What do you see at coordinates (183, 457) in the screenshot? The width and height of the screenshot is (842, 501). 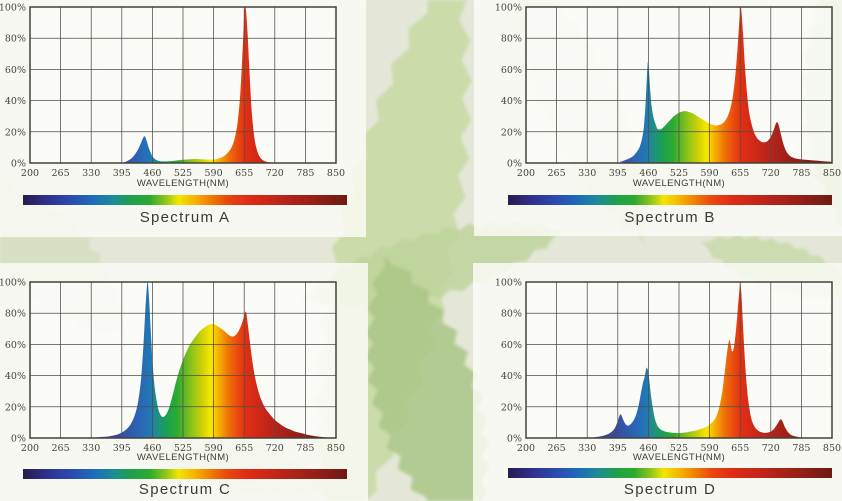 I see `x-axis-label-c: WAVELENGTH(NM)` at bounding box center [183, 457].